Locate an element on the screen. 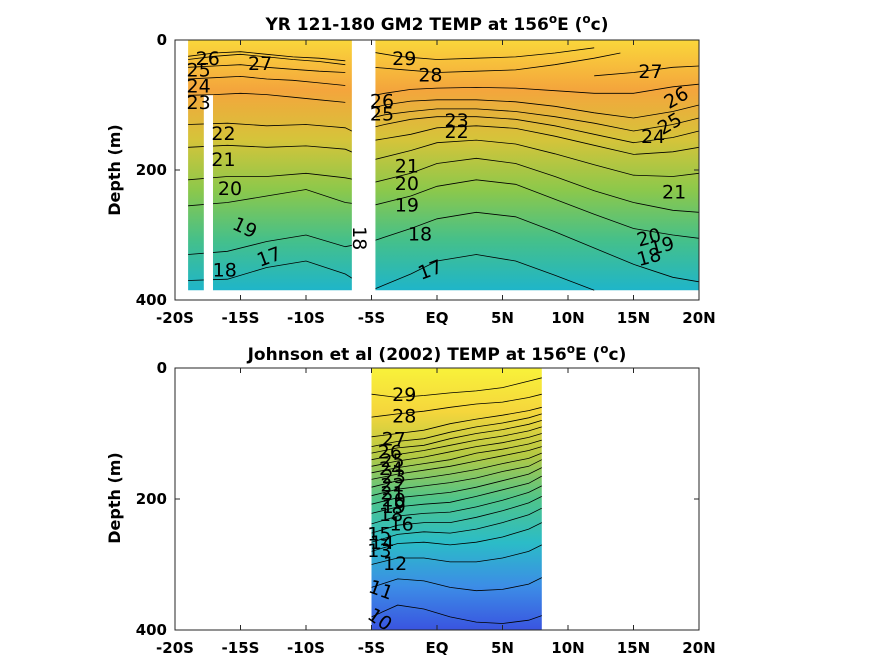 Image resolution: width=875 pixels, height=656 pixels. x-tick-label: 20N is located at coordinates (698, 318).